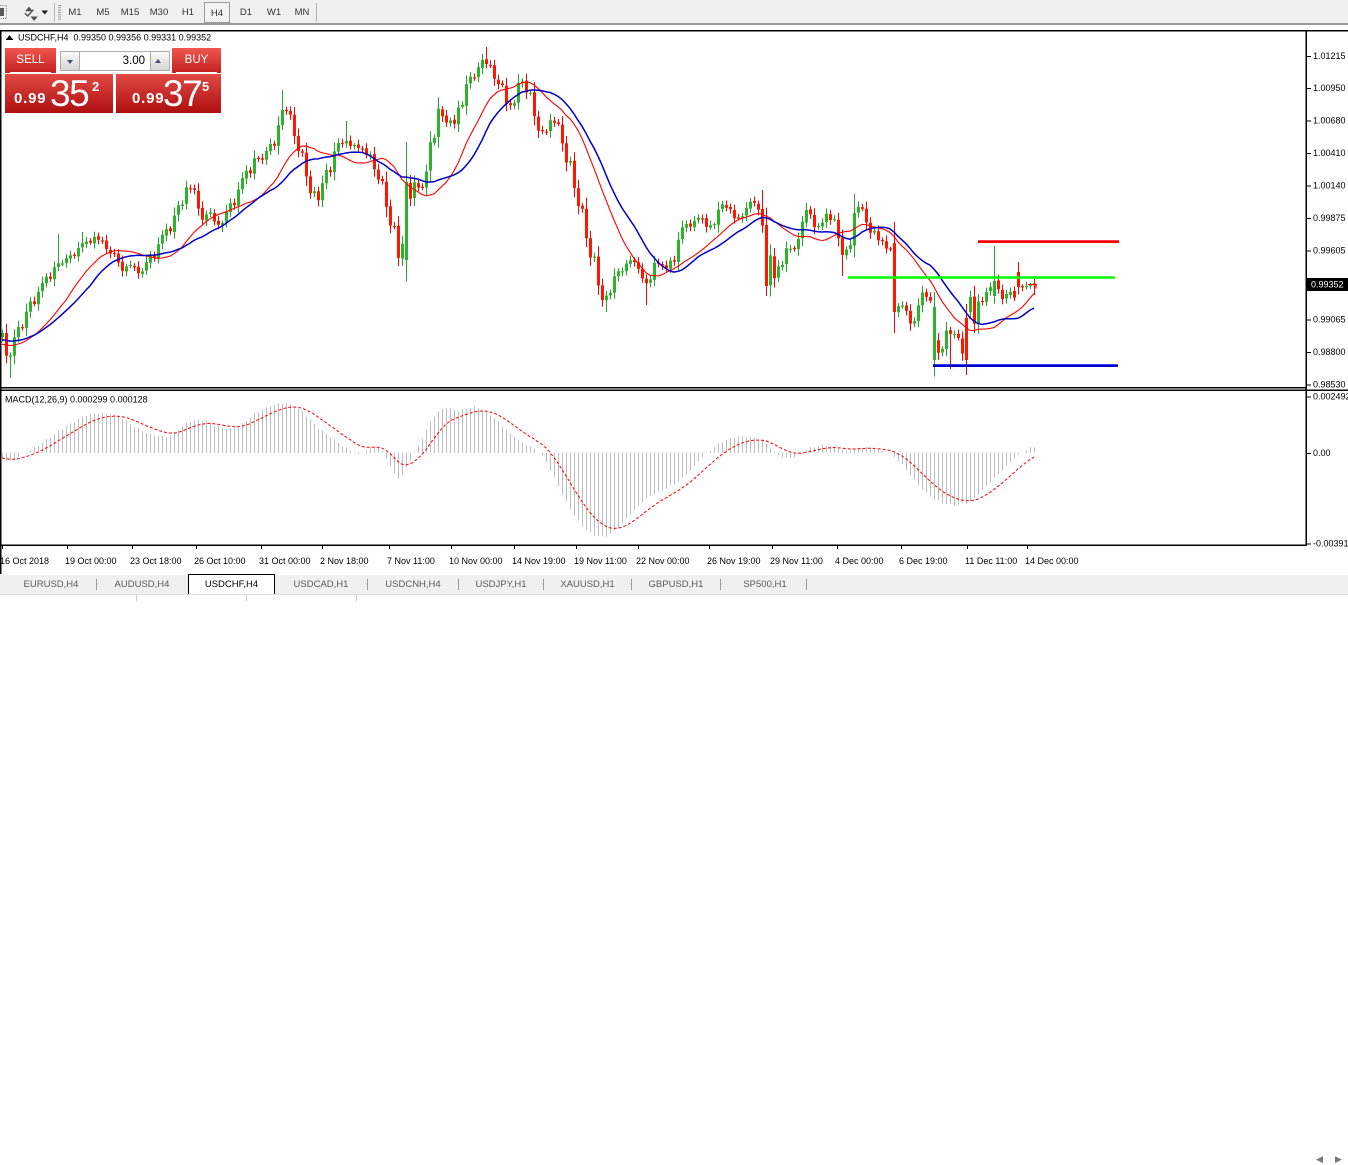 The height and width of the screenshot is (1165, 1348). What do you see at coordinates (663, 561) in the screenshot?
I see `svg-text: 22 Nov 00:00` at bounding box center [663, 561].